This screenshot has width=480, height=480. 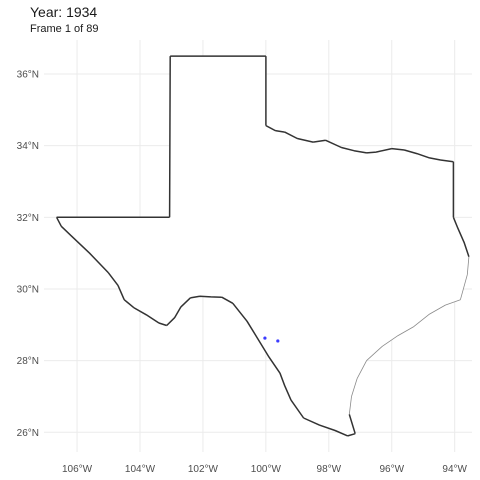 I want to click on y-tick-label: 30°N, so click(x=28, y=289).